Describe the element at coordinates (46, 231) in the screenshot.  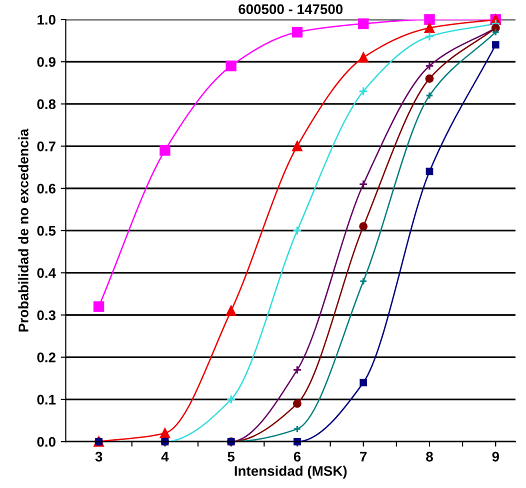
I see `y-tick-label: 0.5` at that location.